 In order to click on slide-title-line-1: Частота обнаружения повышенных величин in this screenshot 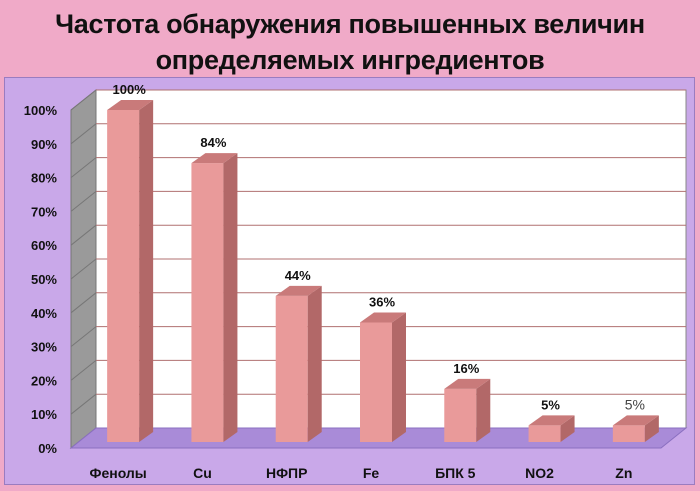, I will do `click(350, 24)`.